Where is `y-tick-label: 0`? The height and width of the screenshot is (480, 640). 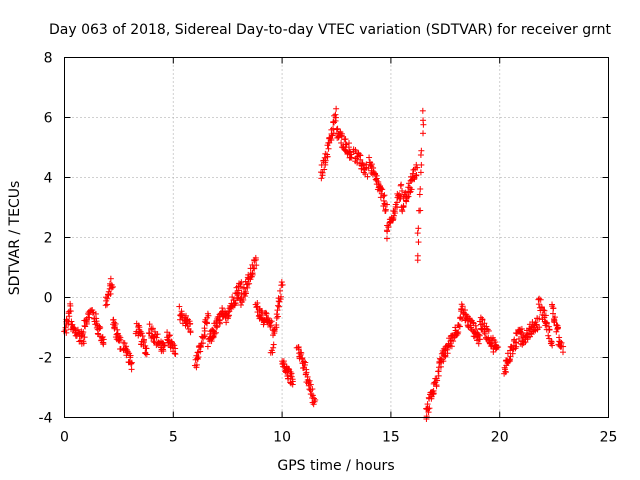 y-tick-label: 0 is located at coordinates (48, 299).